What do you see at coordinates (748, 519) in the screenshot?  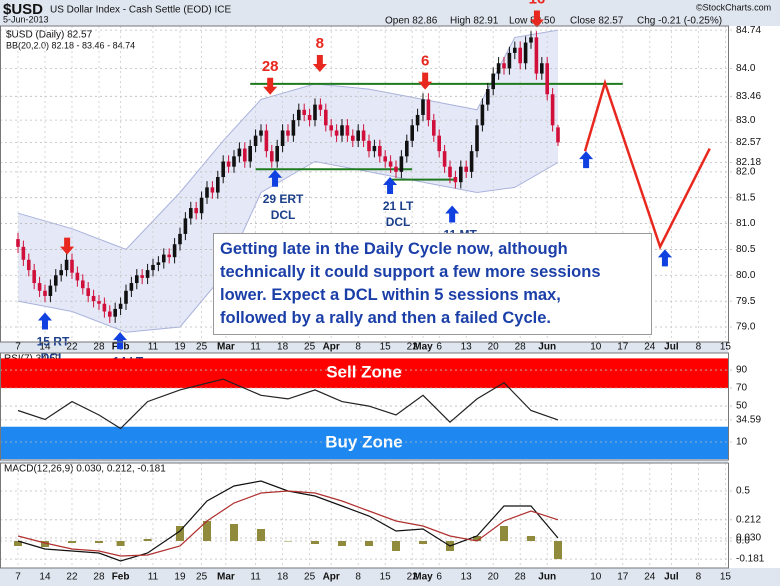 I see `y-tick-label: 0.212` at bounding box center [748, 519].